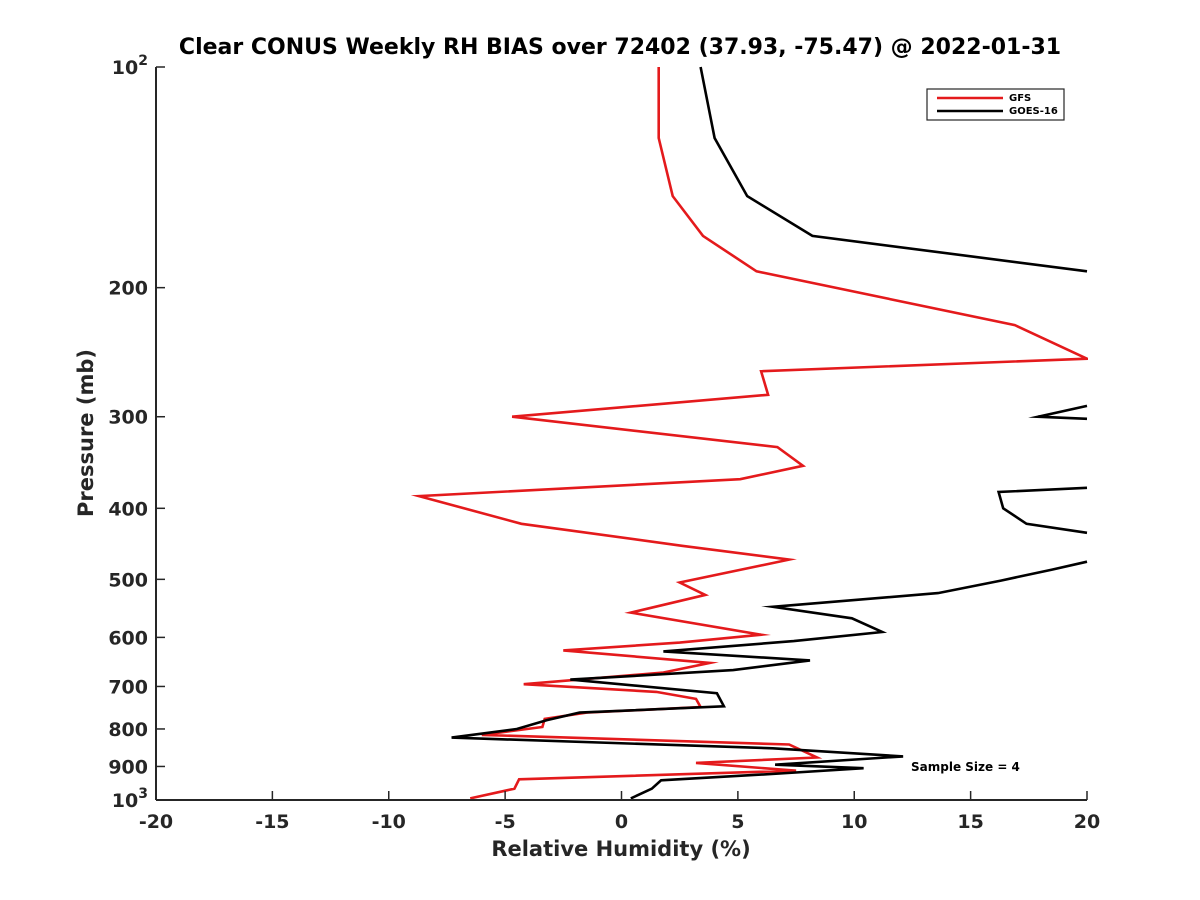 The height and width of the screenshot is (900, 1200). I want to click on x-tick-label: 0, so click(621, 822).